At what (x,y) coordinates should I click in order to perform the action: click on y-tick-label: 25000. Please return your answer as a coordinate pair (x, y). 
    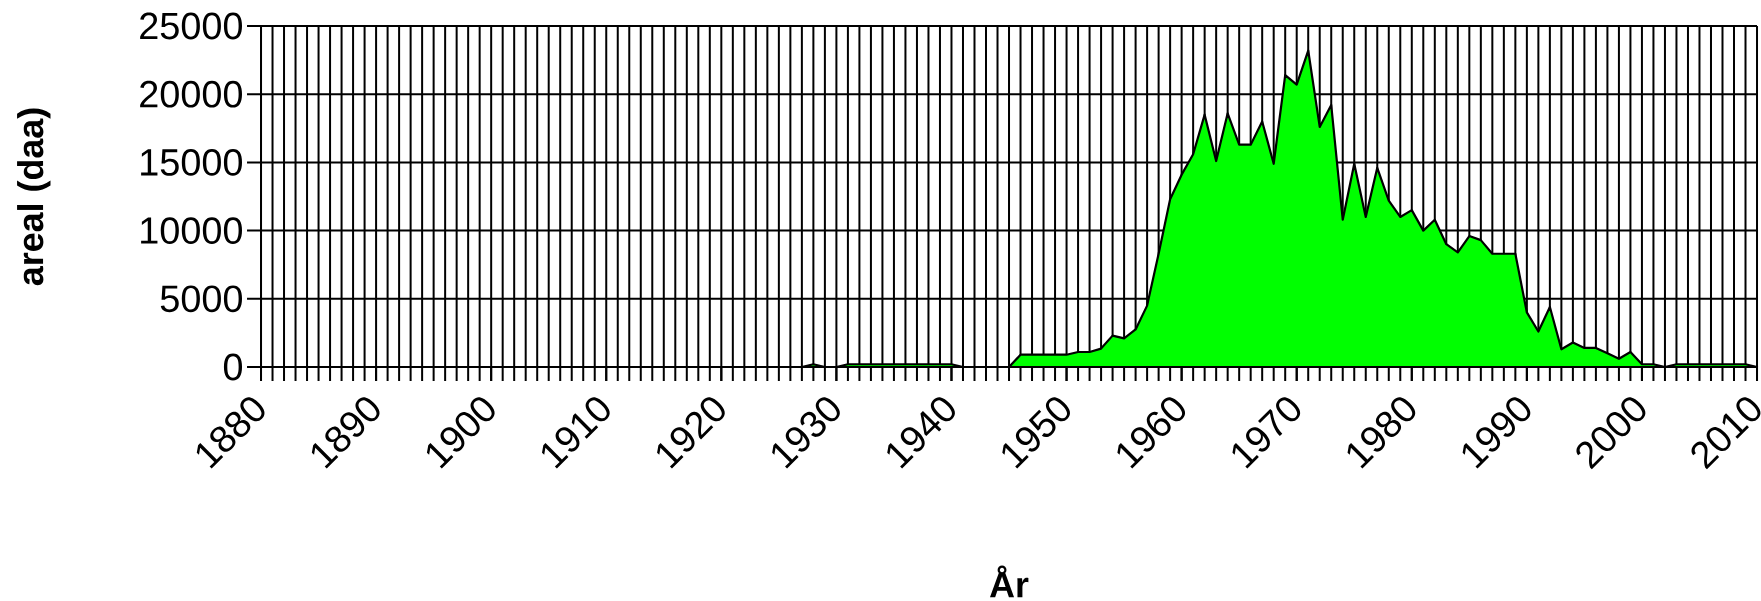
    Looking at the image, I should click on (191, 26).